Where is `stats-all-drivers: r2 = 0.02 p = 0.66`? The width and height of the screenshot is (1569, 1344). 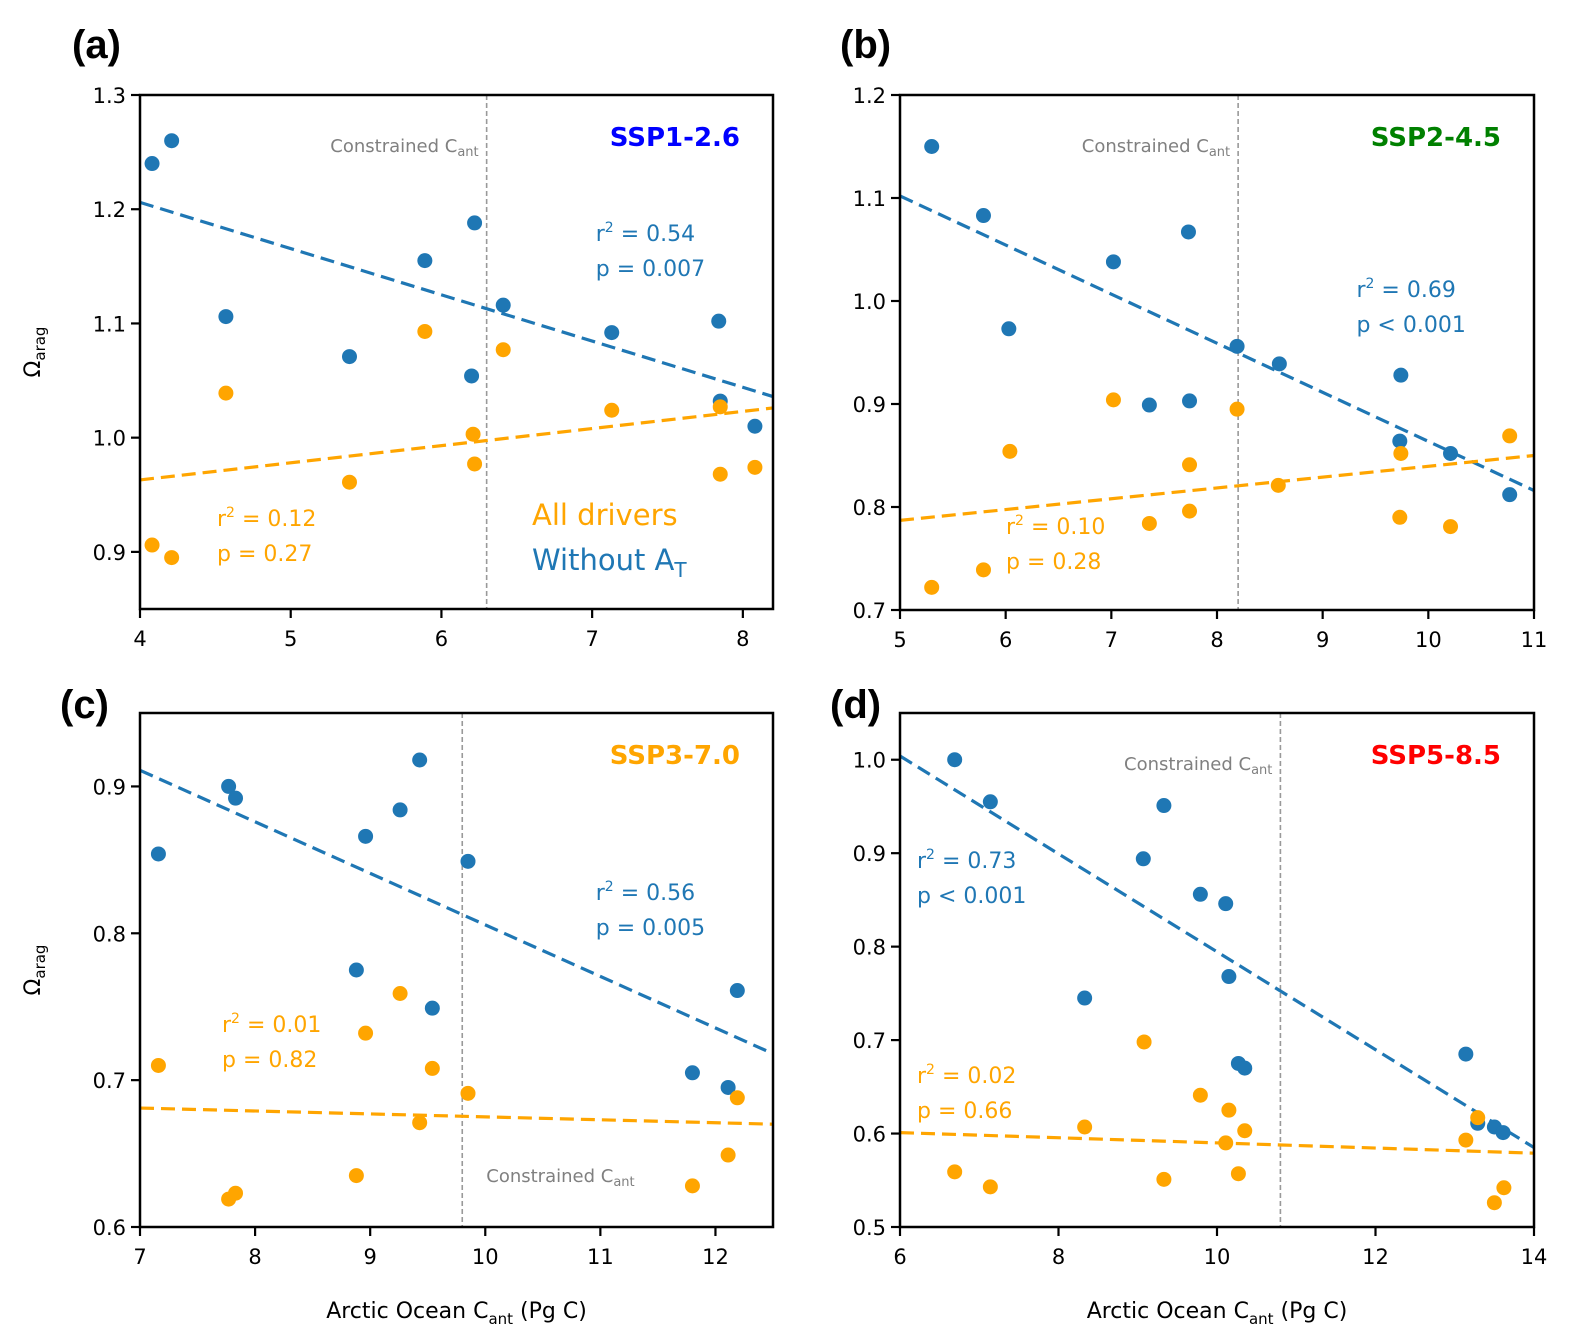 stats-all-drivers: r2 = 0.02 p = 0.66 is located at coordinates (966, 1093).